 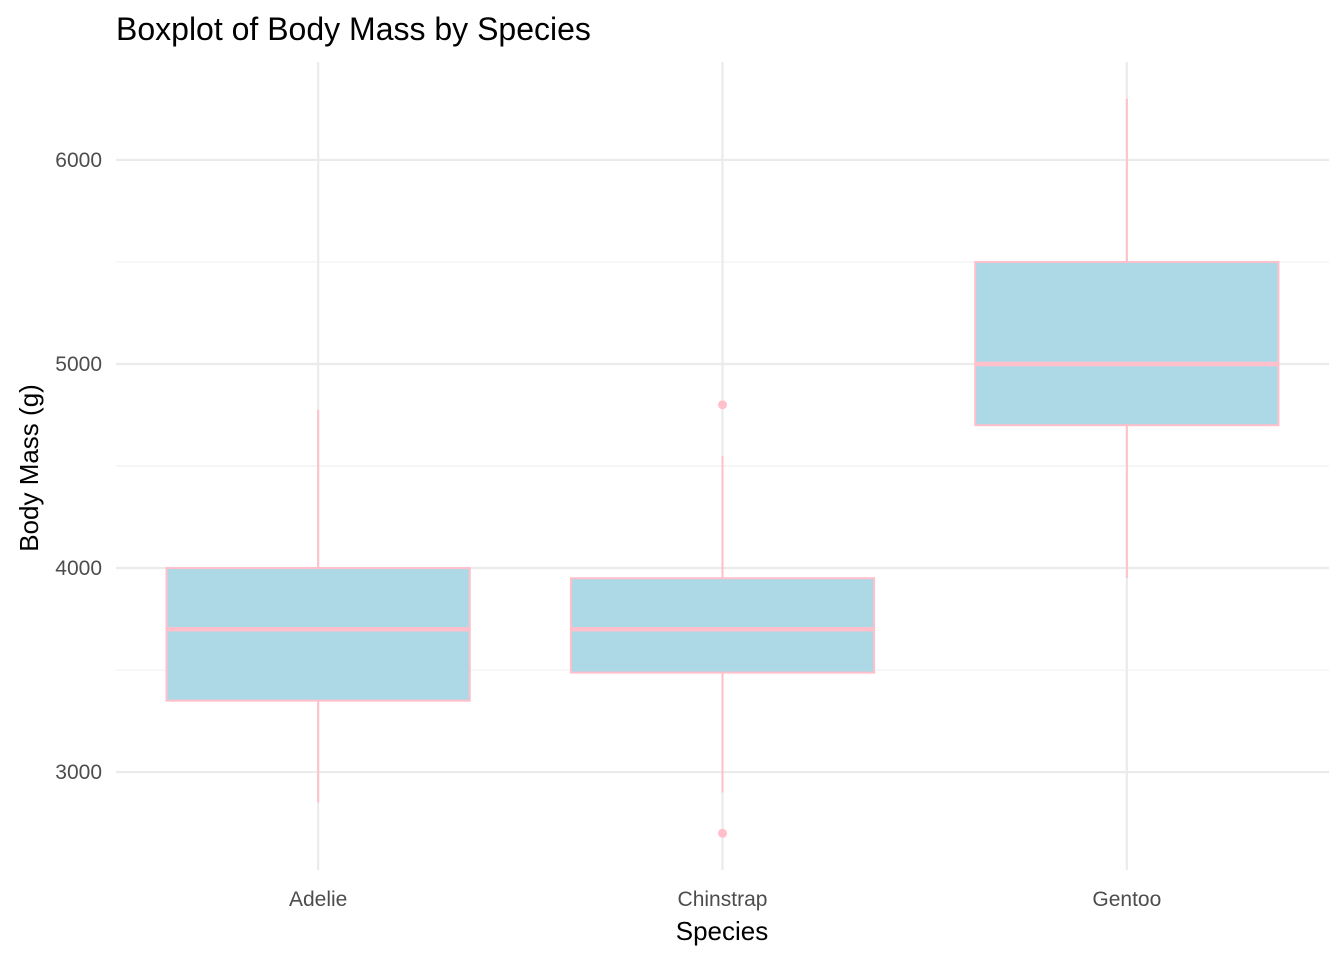 I want to click on y-tick-label: 6000, so click(x=78, y=160).